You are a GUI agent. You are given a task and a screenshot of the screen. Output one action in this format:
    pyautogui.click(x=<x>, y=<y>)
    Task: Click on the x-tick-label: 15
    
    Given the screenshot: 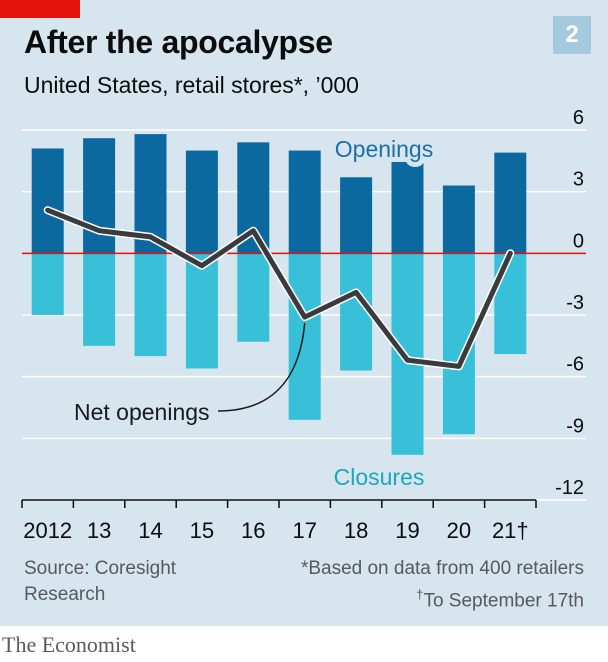 What is the action you would take?
    pyautogui.click(x=202, y=530)
    